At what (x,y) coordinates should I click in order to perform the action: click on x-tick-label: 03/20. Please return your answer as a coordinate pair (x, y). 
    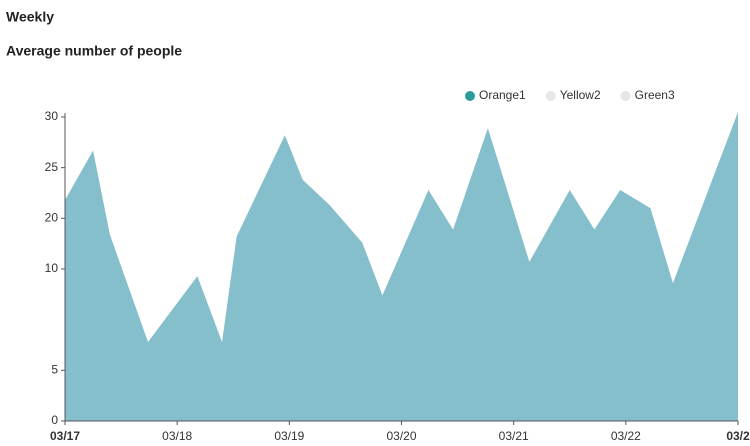
    Looking at the image, I should click on (401, 436).